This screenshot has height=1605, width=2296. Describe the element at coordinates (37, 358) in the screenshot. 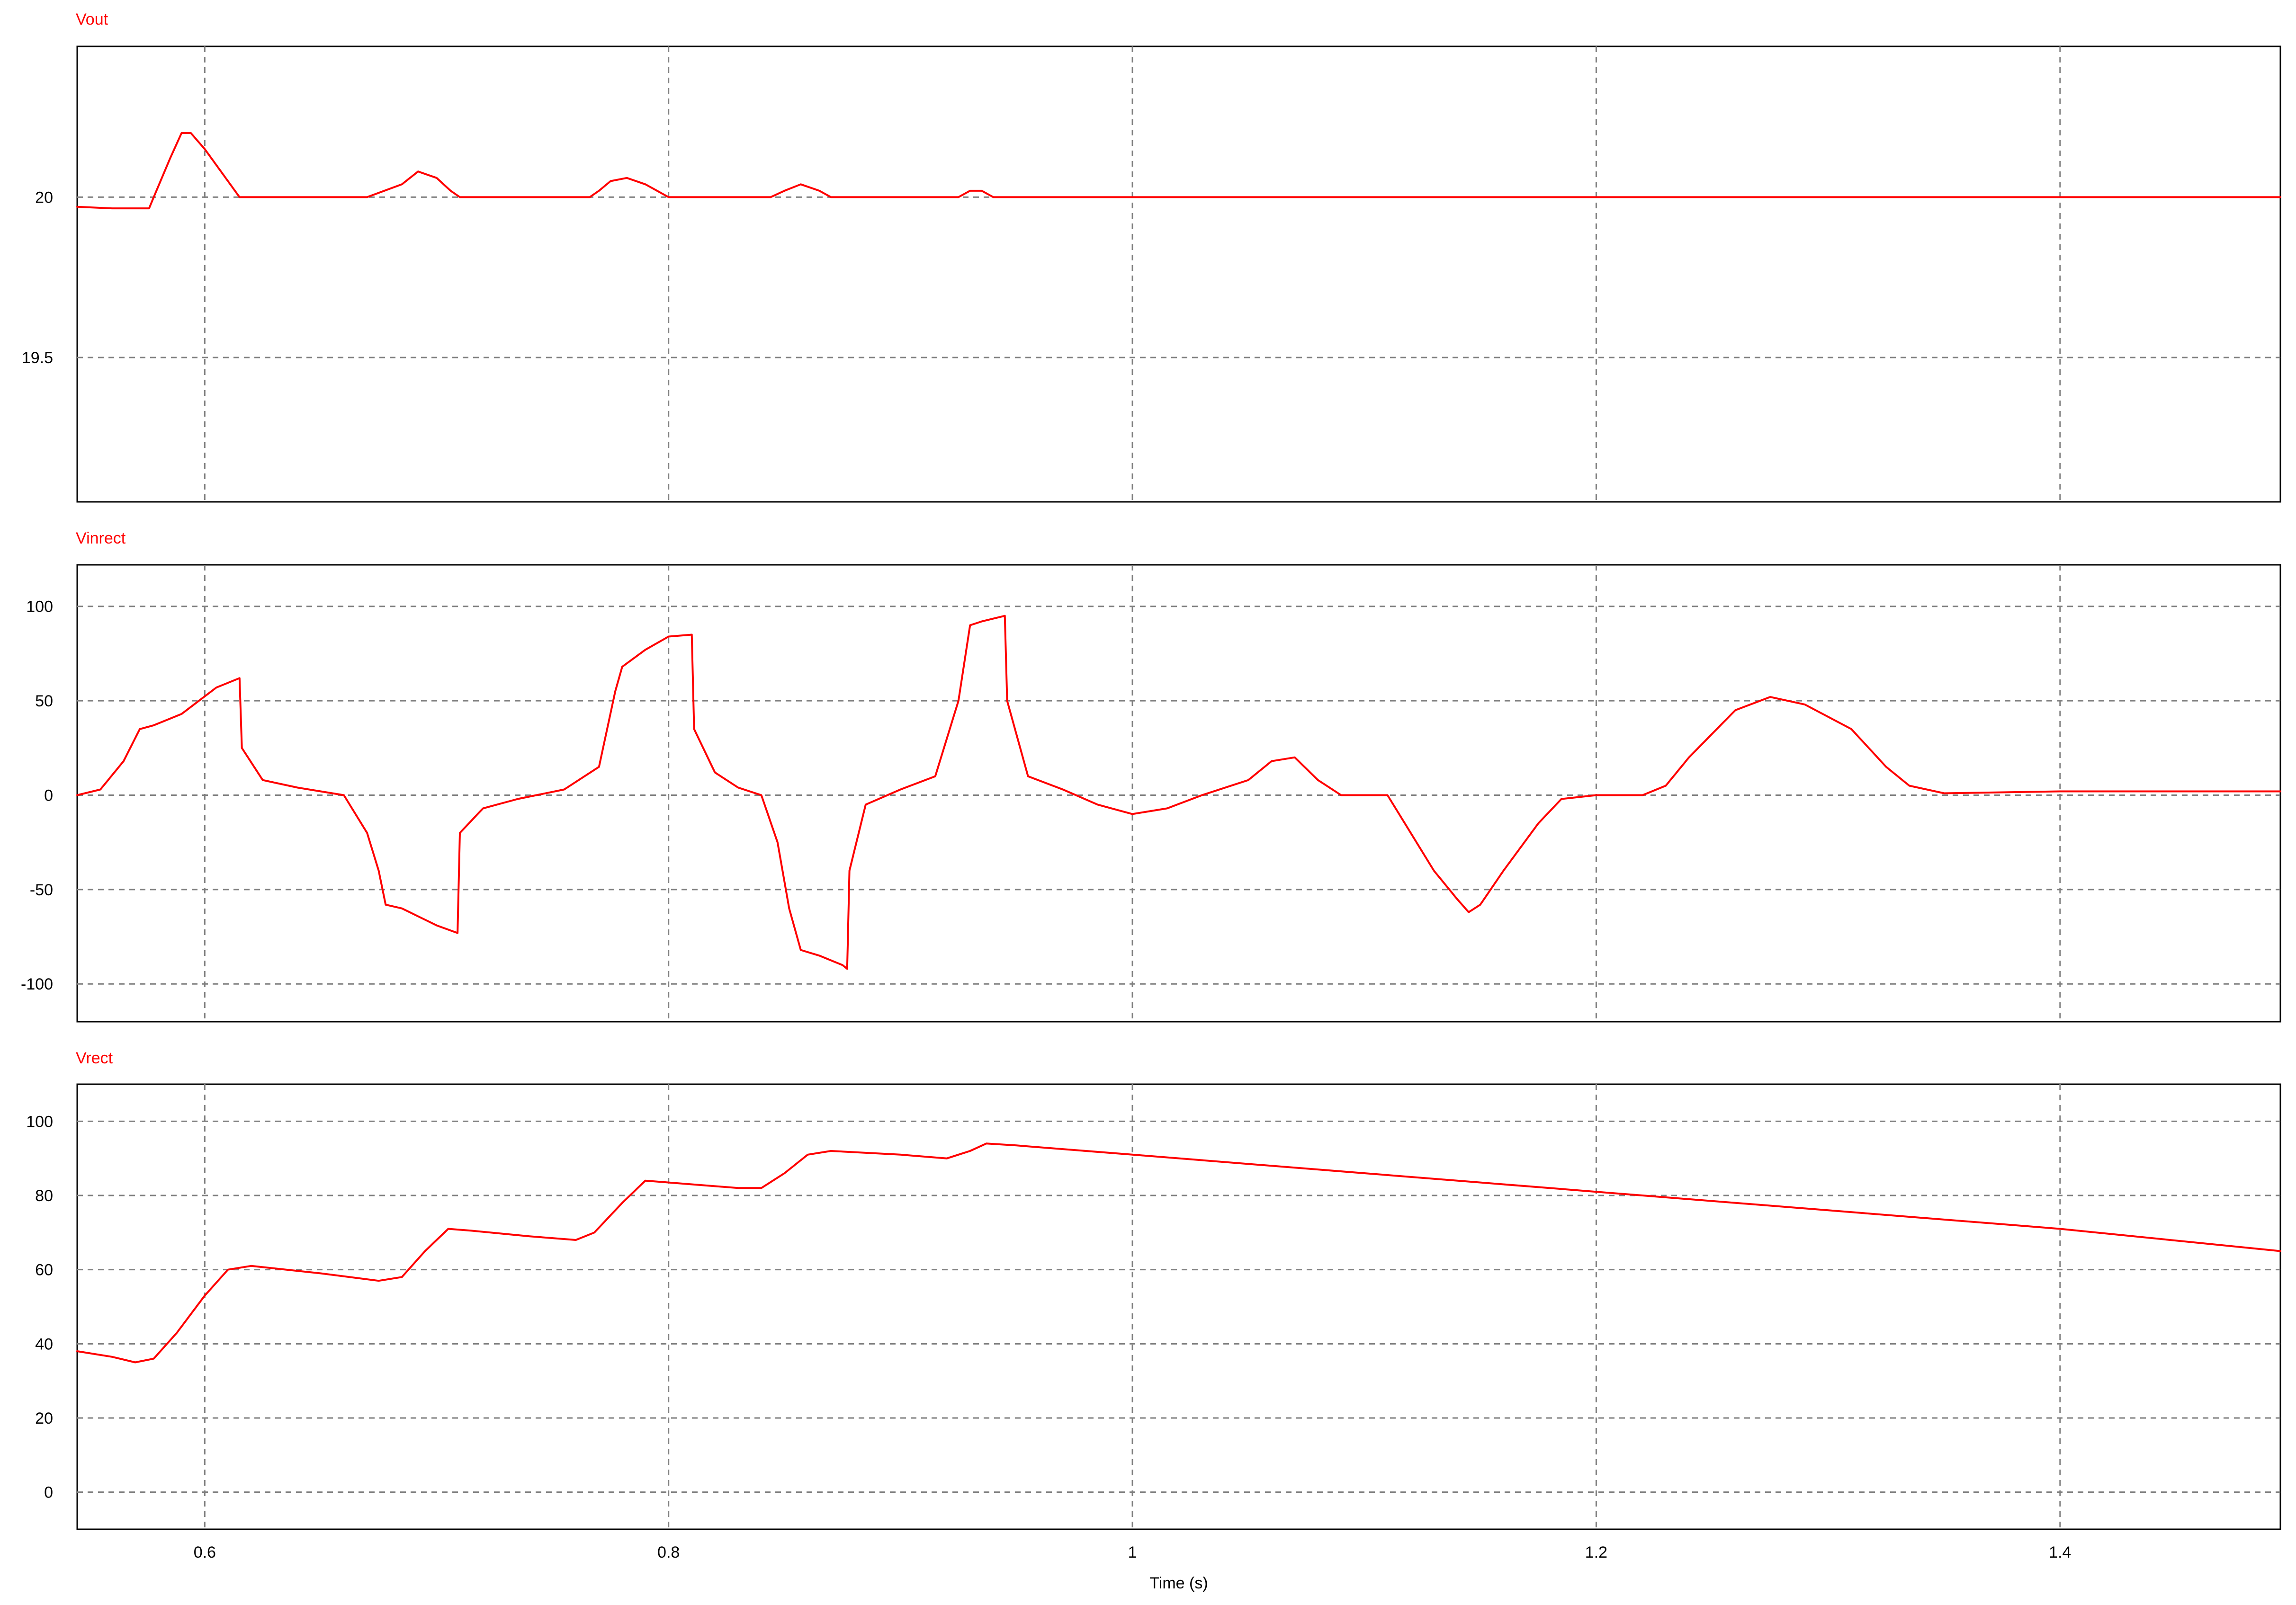

I see `y-tick-label: 19.5` at that location.